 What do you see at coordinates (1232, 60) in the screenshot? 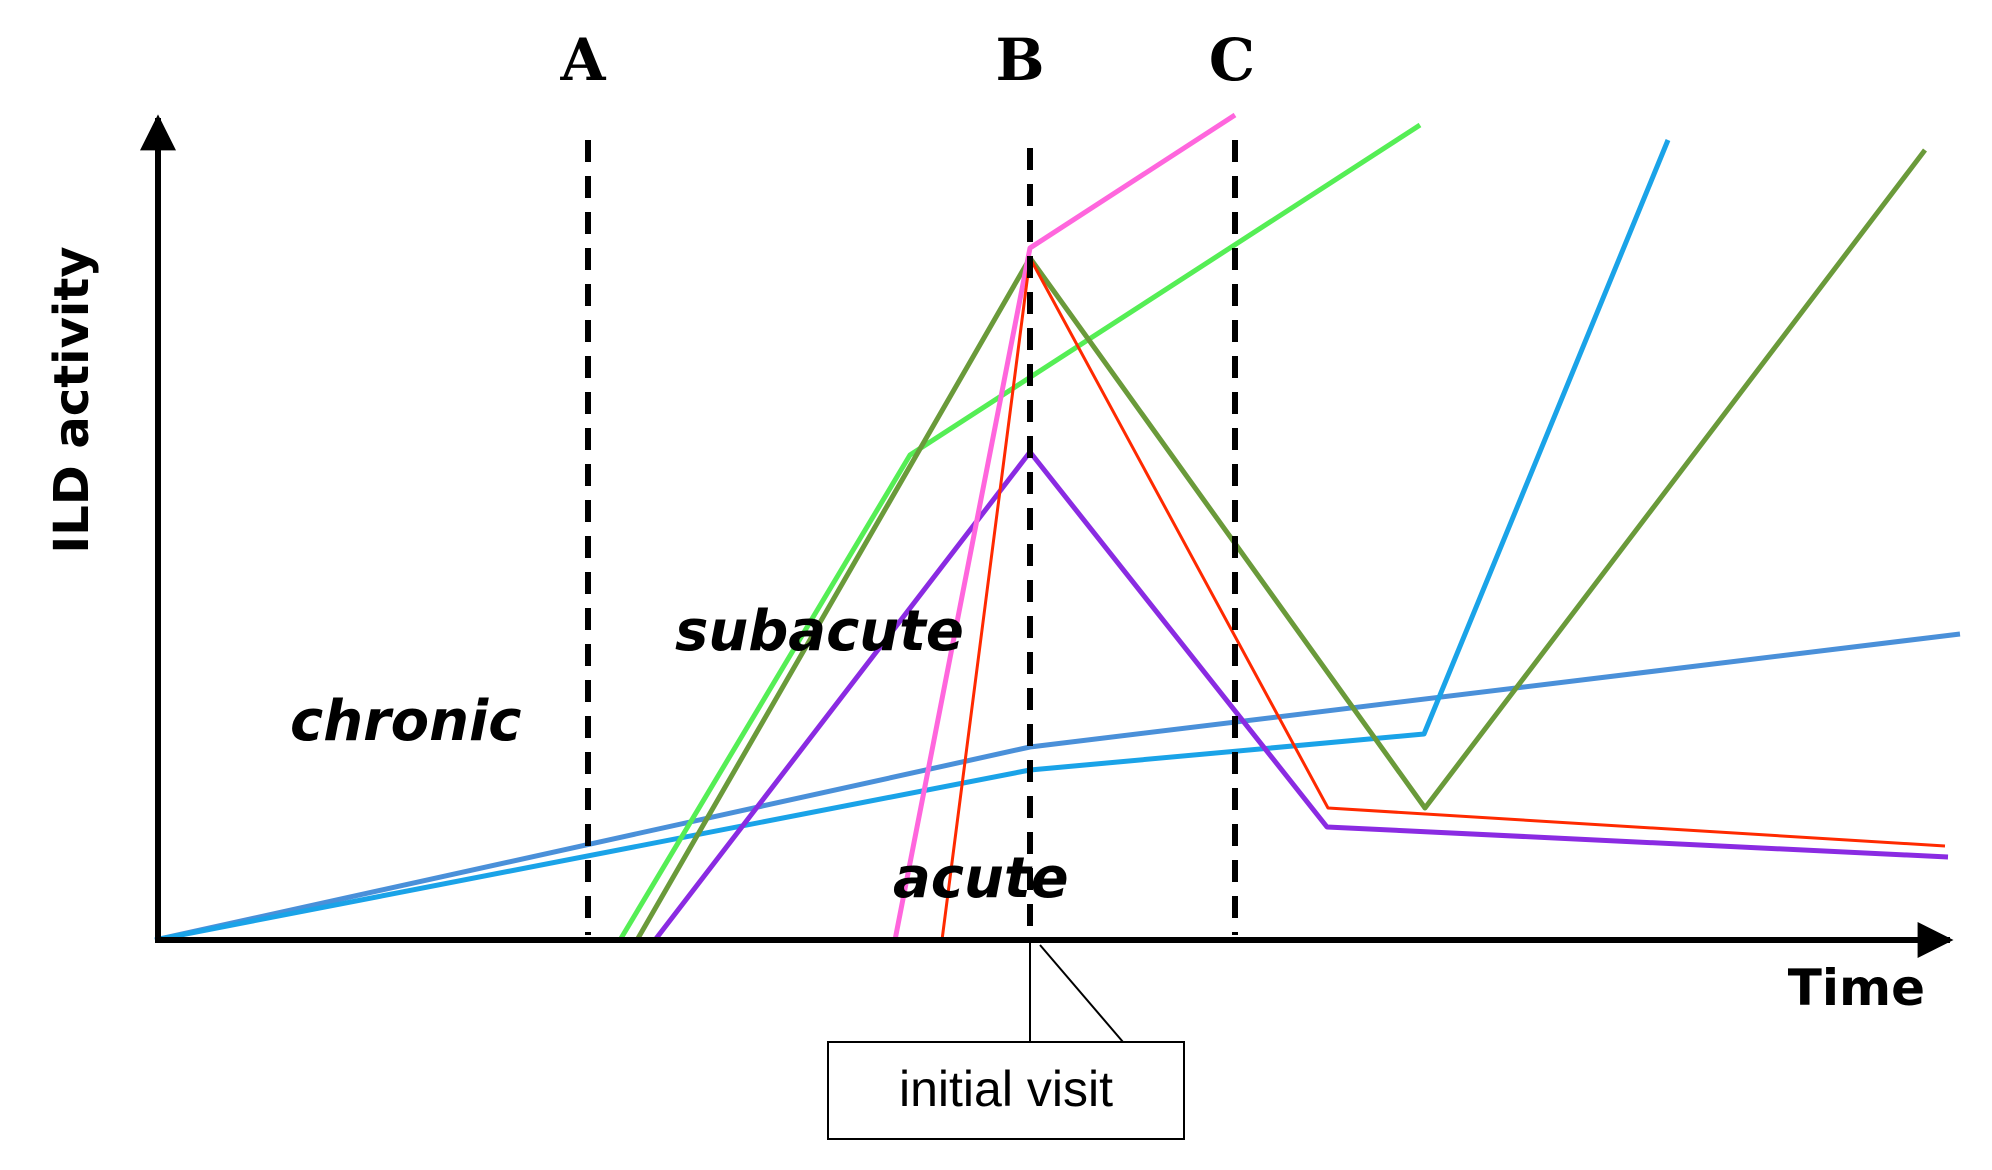
I see `marker-label-c: C` at bounding box center [1232, 60].